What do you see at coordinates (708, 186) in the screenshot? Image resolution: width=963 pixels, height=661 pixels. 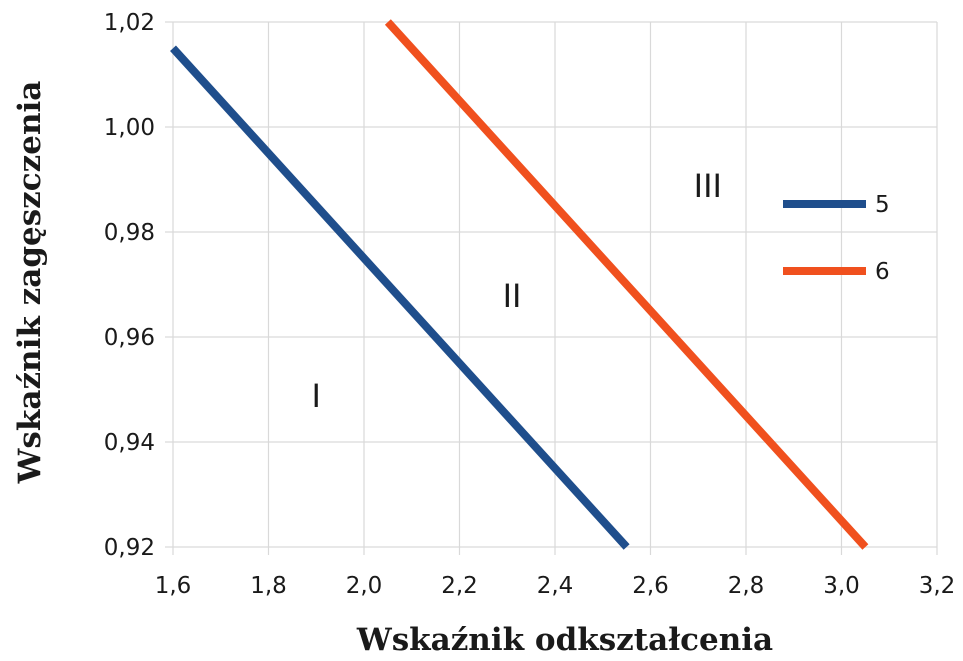 I see `region-label: III` at bounding box center [708, 186].